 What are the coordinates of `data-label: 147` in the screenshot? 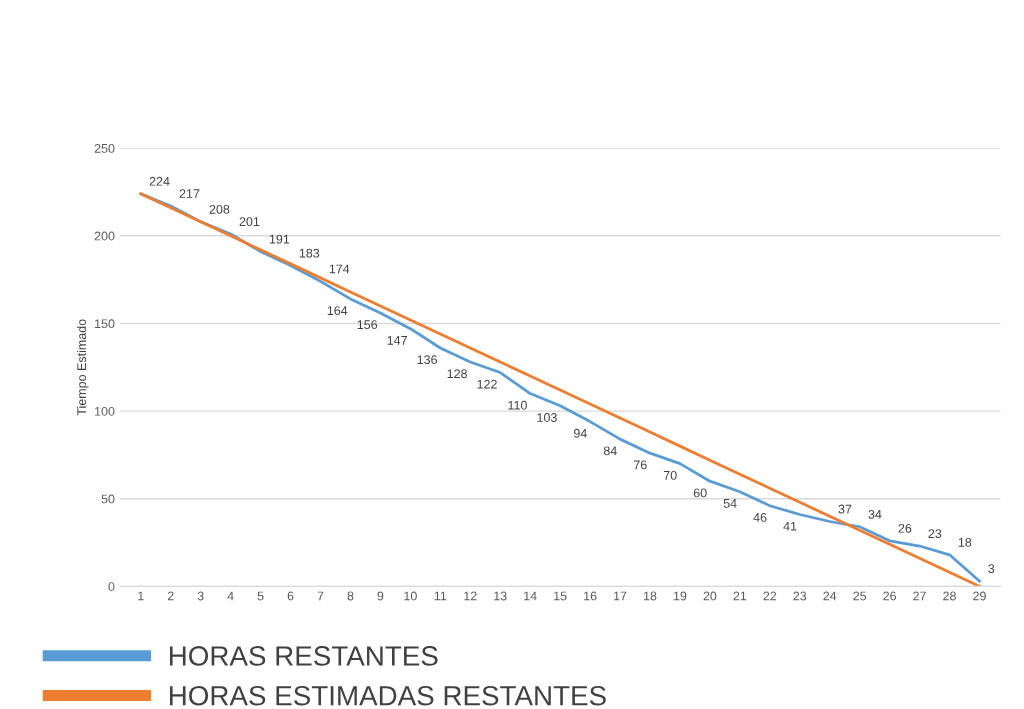 It's located at (397, 340).